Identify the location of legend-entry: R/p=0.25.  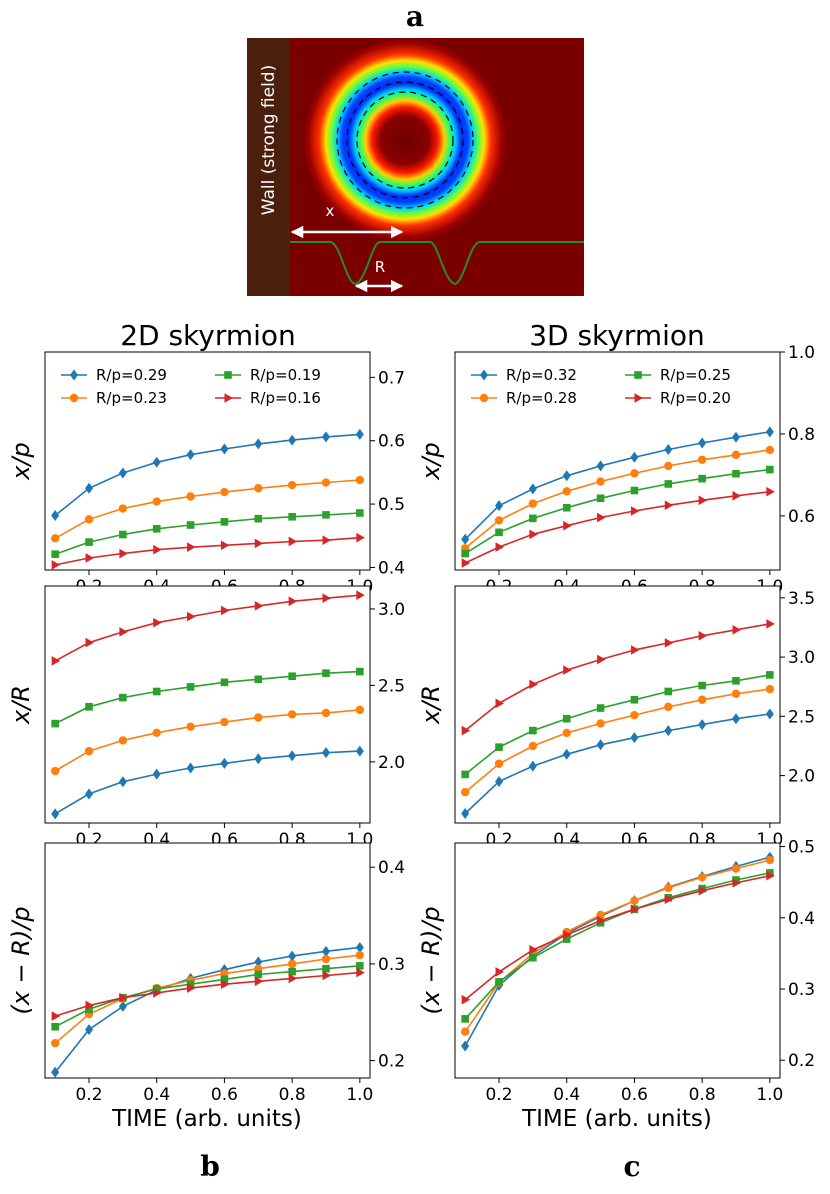
(678, 375).